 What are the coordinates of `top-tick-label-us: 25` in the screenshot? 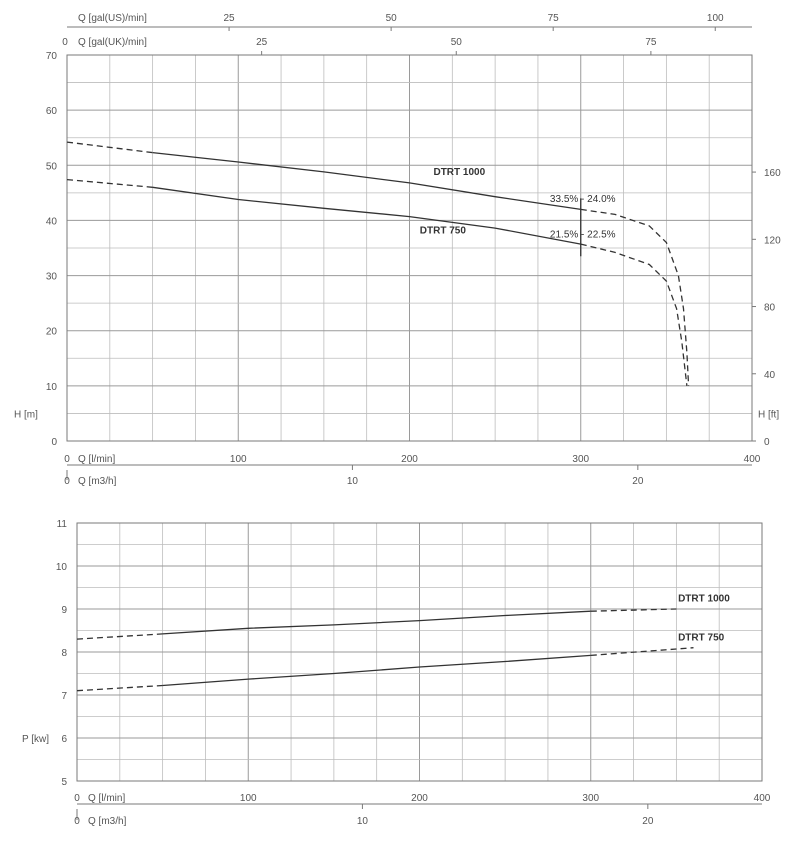 It's located at (230, 18).